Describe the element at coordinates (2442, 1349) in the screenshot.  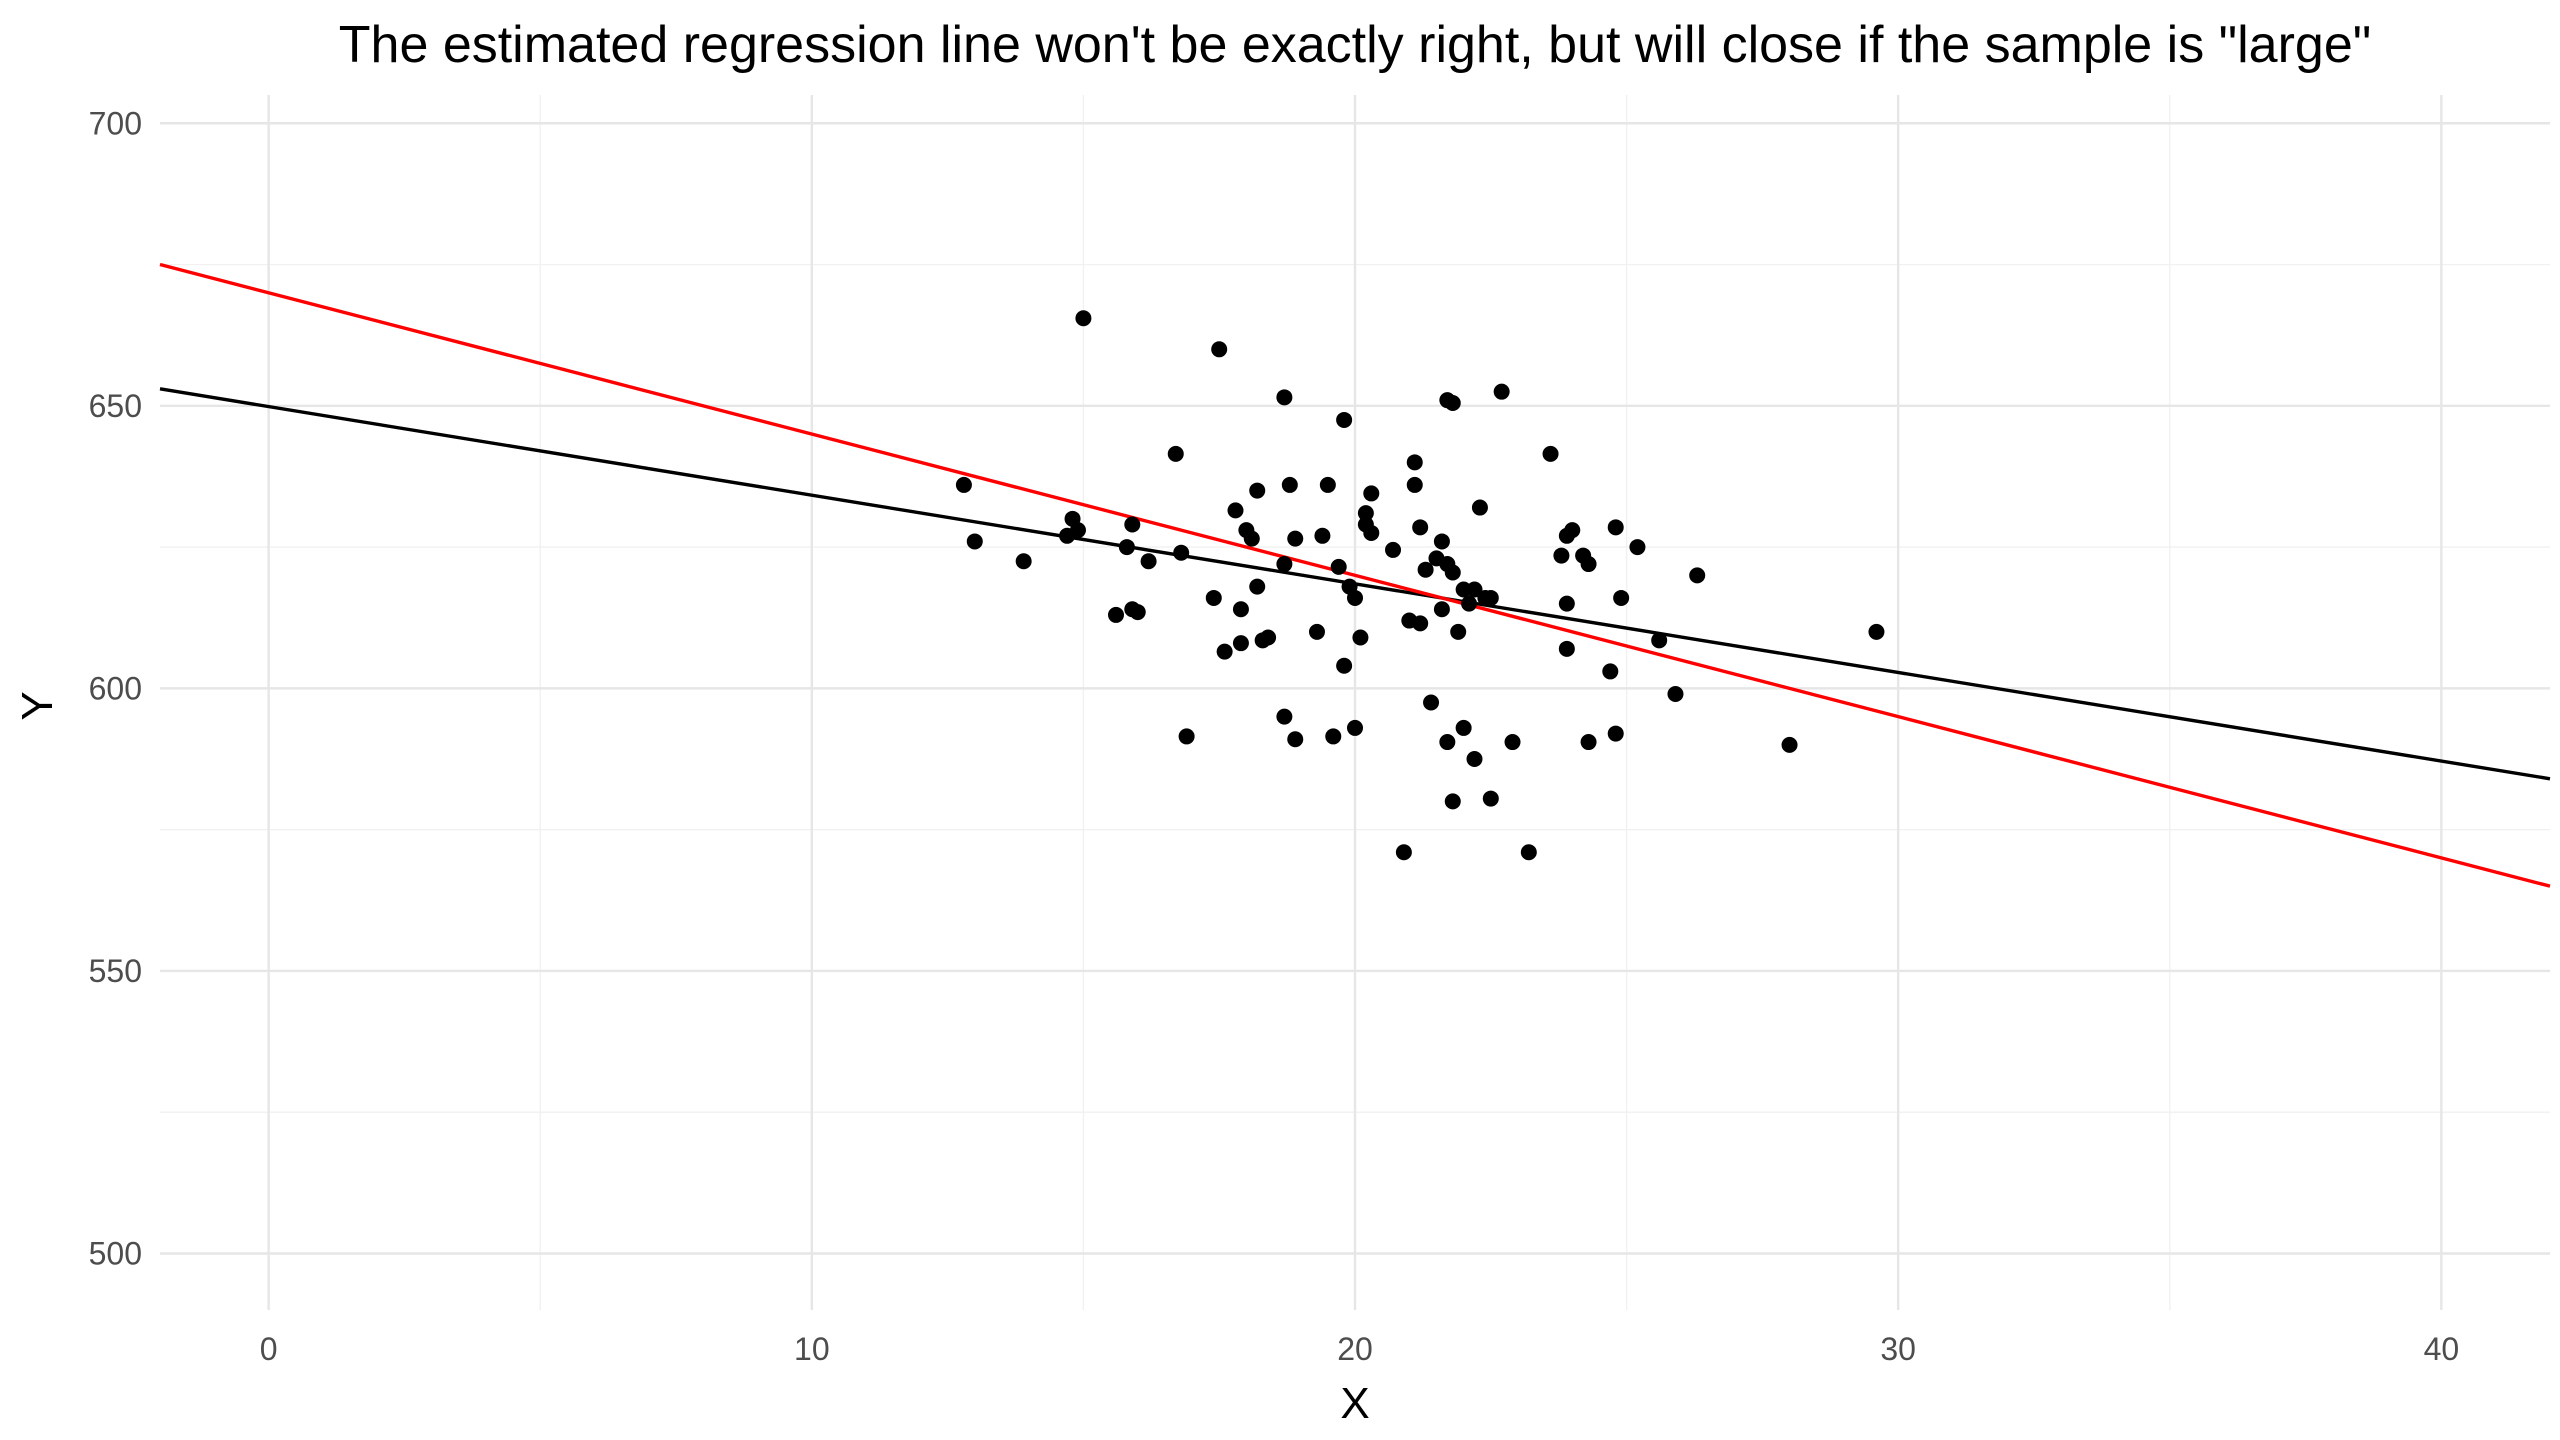
I see `x-tick-label: 40` at that location.